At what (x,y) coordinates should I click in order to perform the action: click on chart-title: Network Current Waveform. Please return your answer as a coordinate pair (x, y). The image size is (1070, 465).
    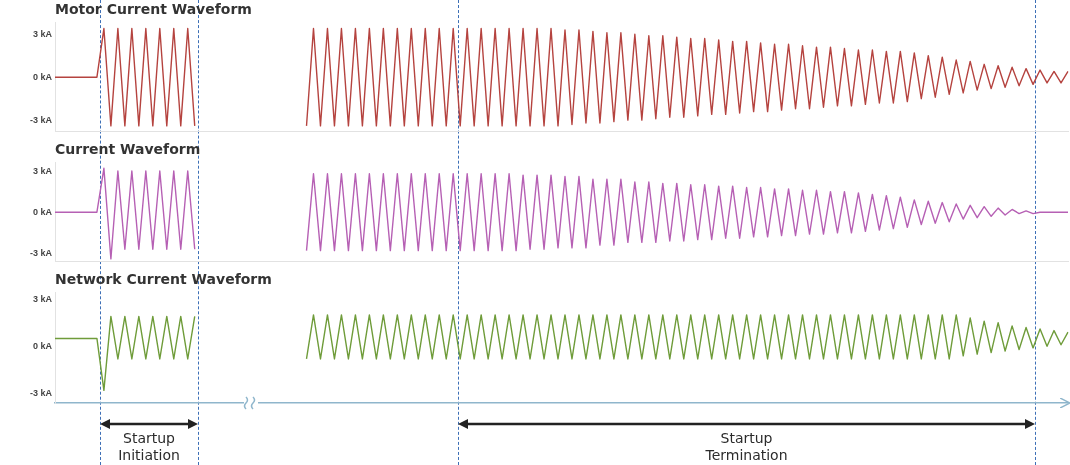
    Looking at the image, I should click on (163, 279).